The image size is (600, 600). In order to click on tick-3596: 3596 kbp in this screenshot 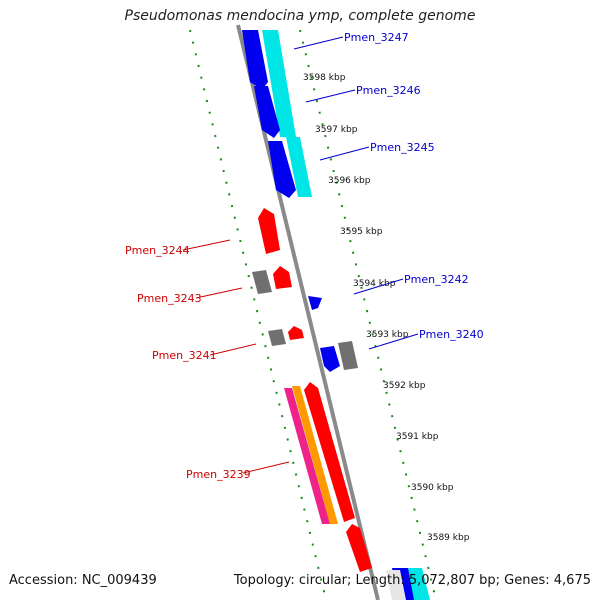, I will do `click(349, 181)`.